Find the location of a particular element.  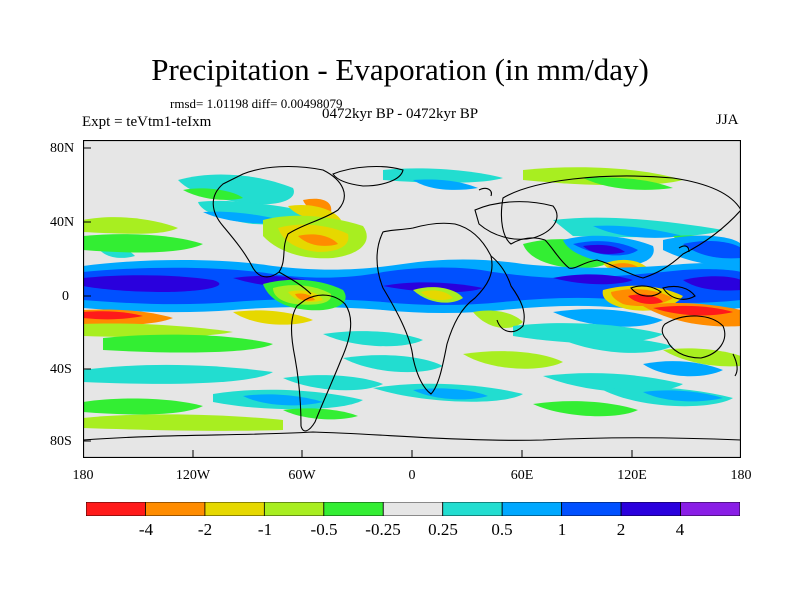

colorbar is located at coordinates (413, 509).